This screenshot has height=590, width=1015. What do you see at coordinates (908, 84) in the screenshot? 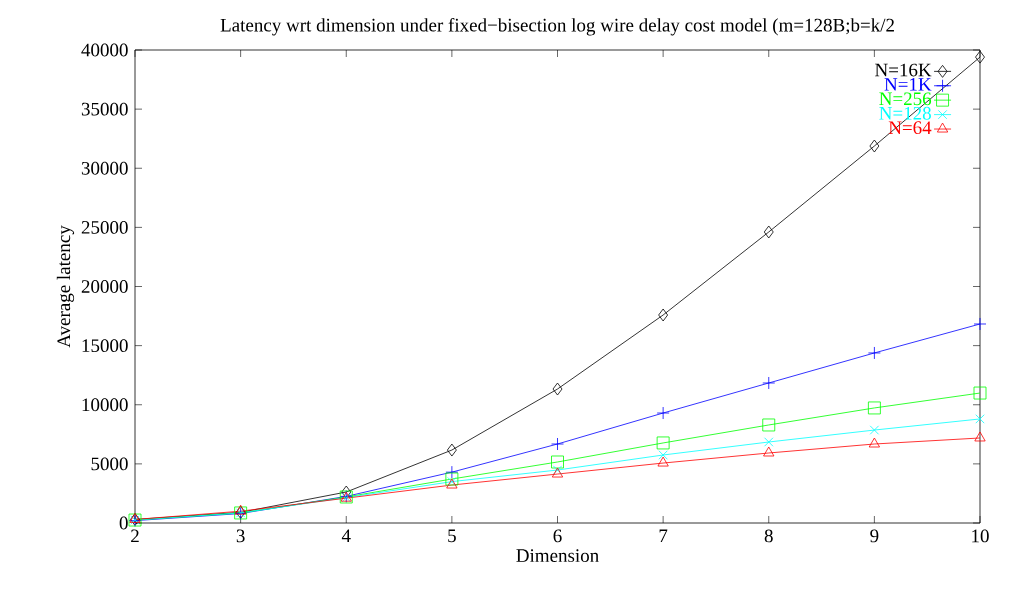
I see `legend-label: N=1K` at bounding box center [908, 84].